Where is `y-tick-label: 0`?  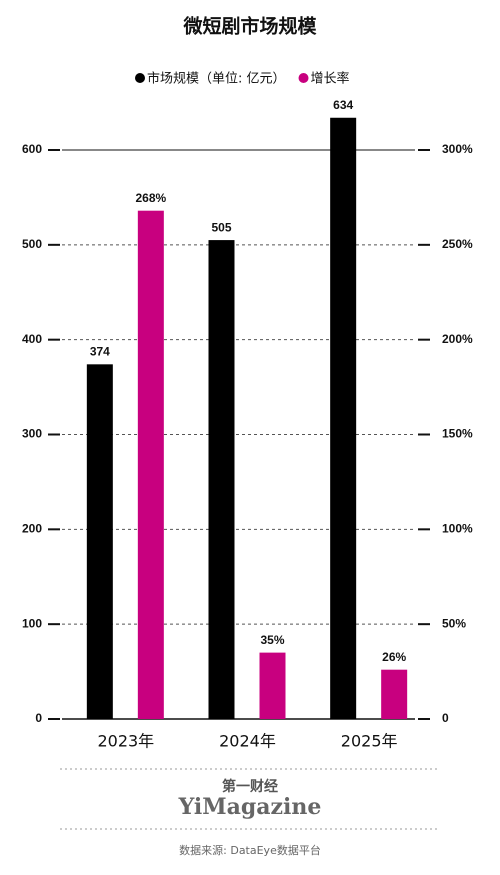
y-tick-label: 0 is located at coordinates (38, 718).